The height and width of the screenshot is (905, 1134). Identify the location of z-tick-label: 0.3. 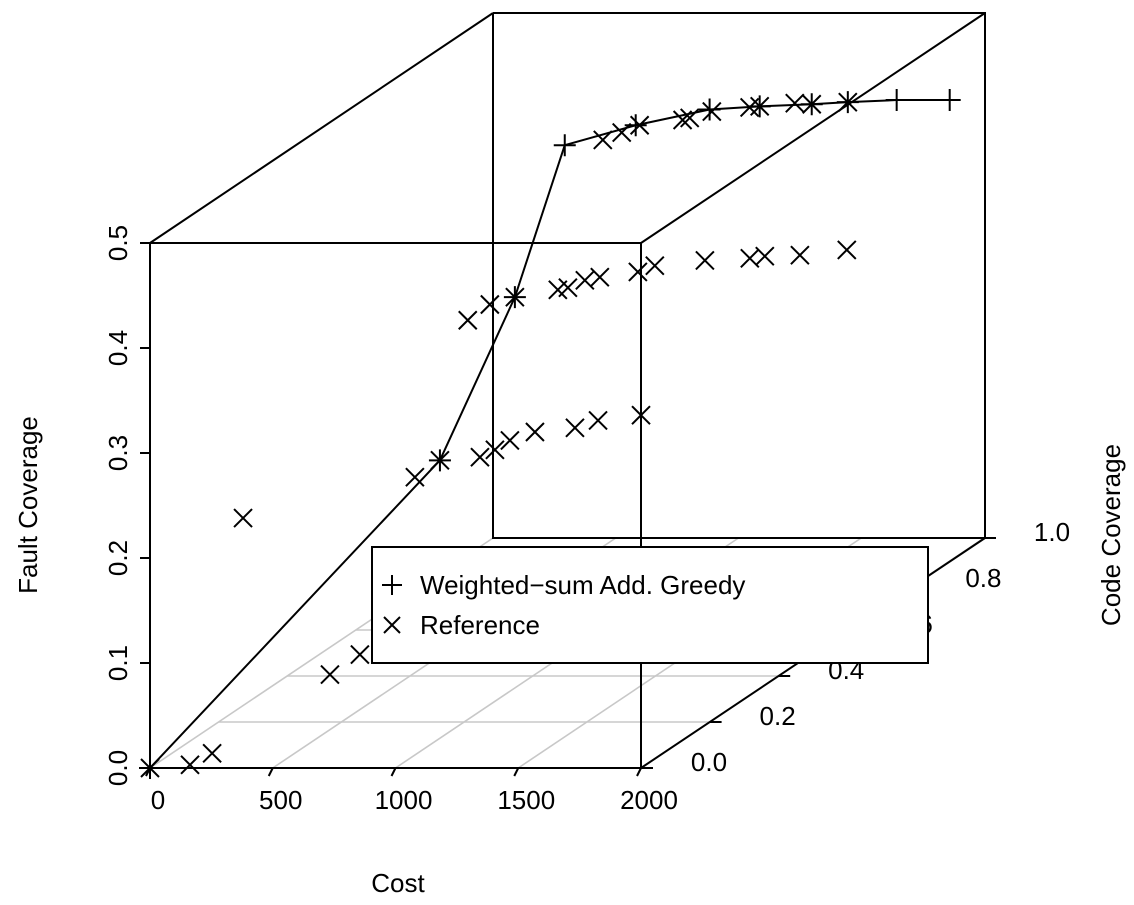
(118, 453).